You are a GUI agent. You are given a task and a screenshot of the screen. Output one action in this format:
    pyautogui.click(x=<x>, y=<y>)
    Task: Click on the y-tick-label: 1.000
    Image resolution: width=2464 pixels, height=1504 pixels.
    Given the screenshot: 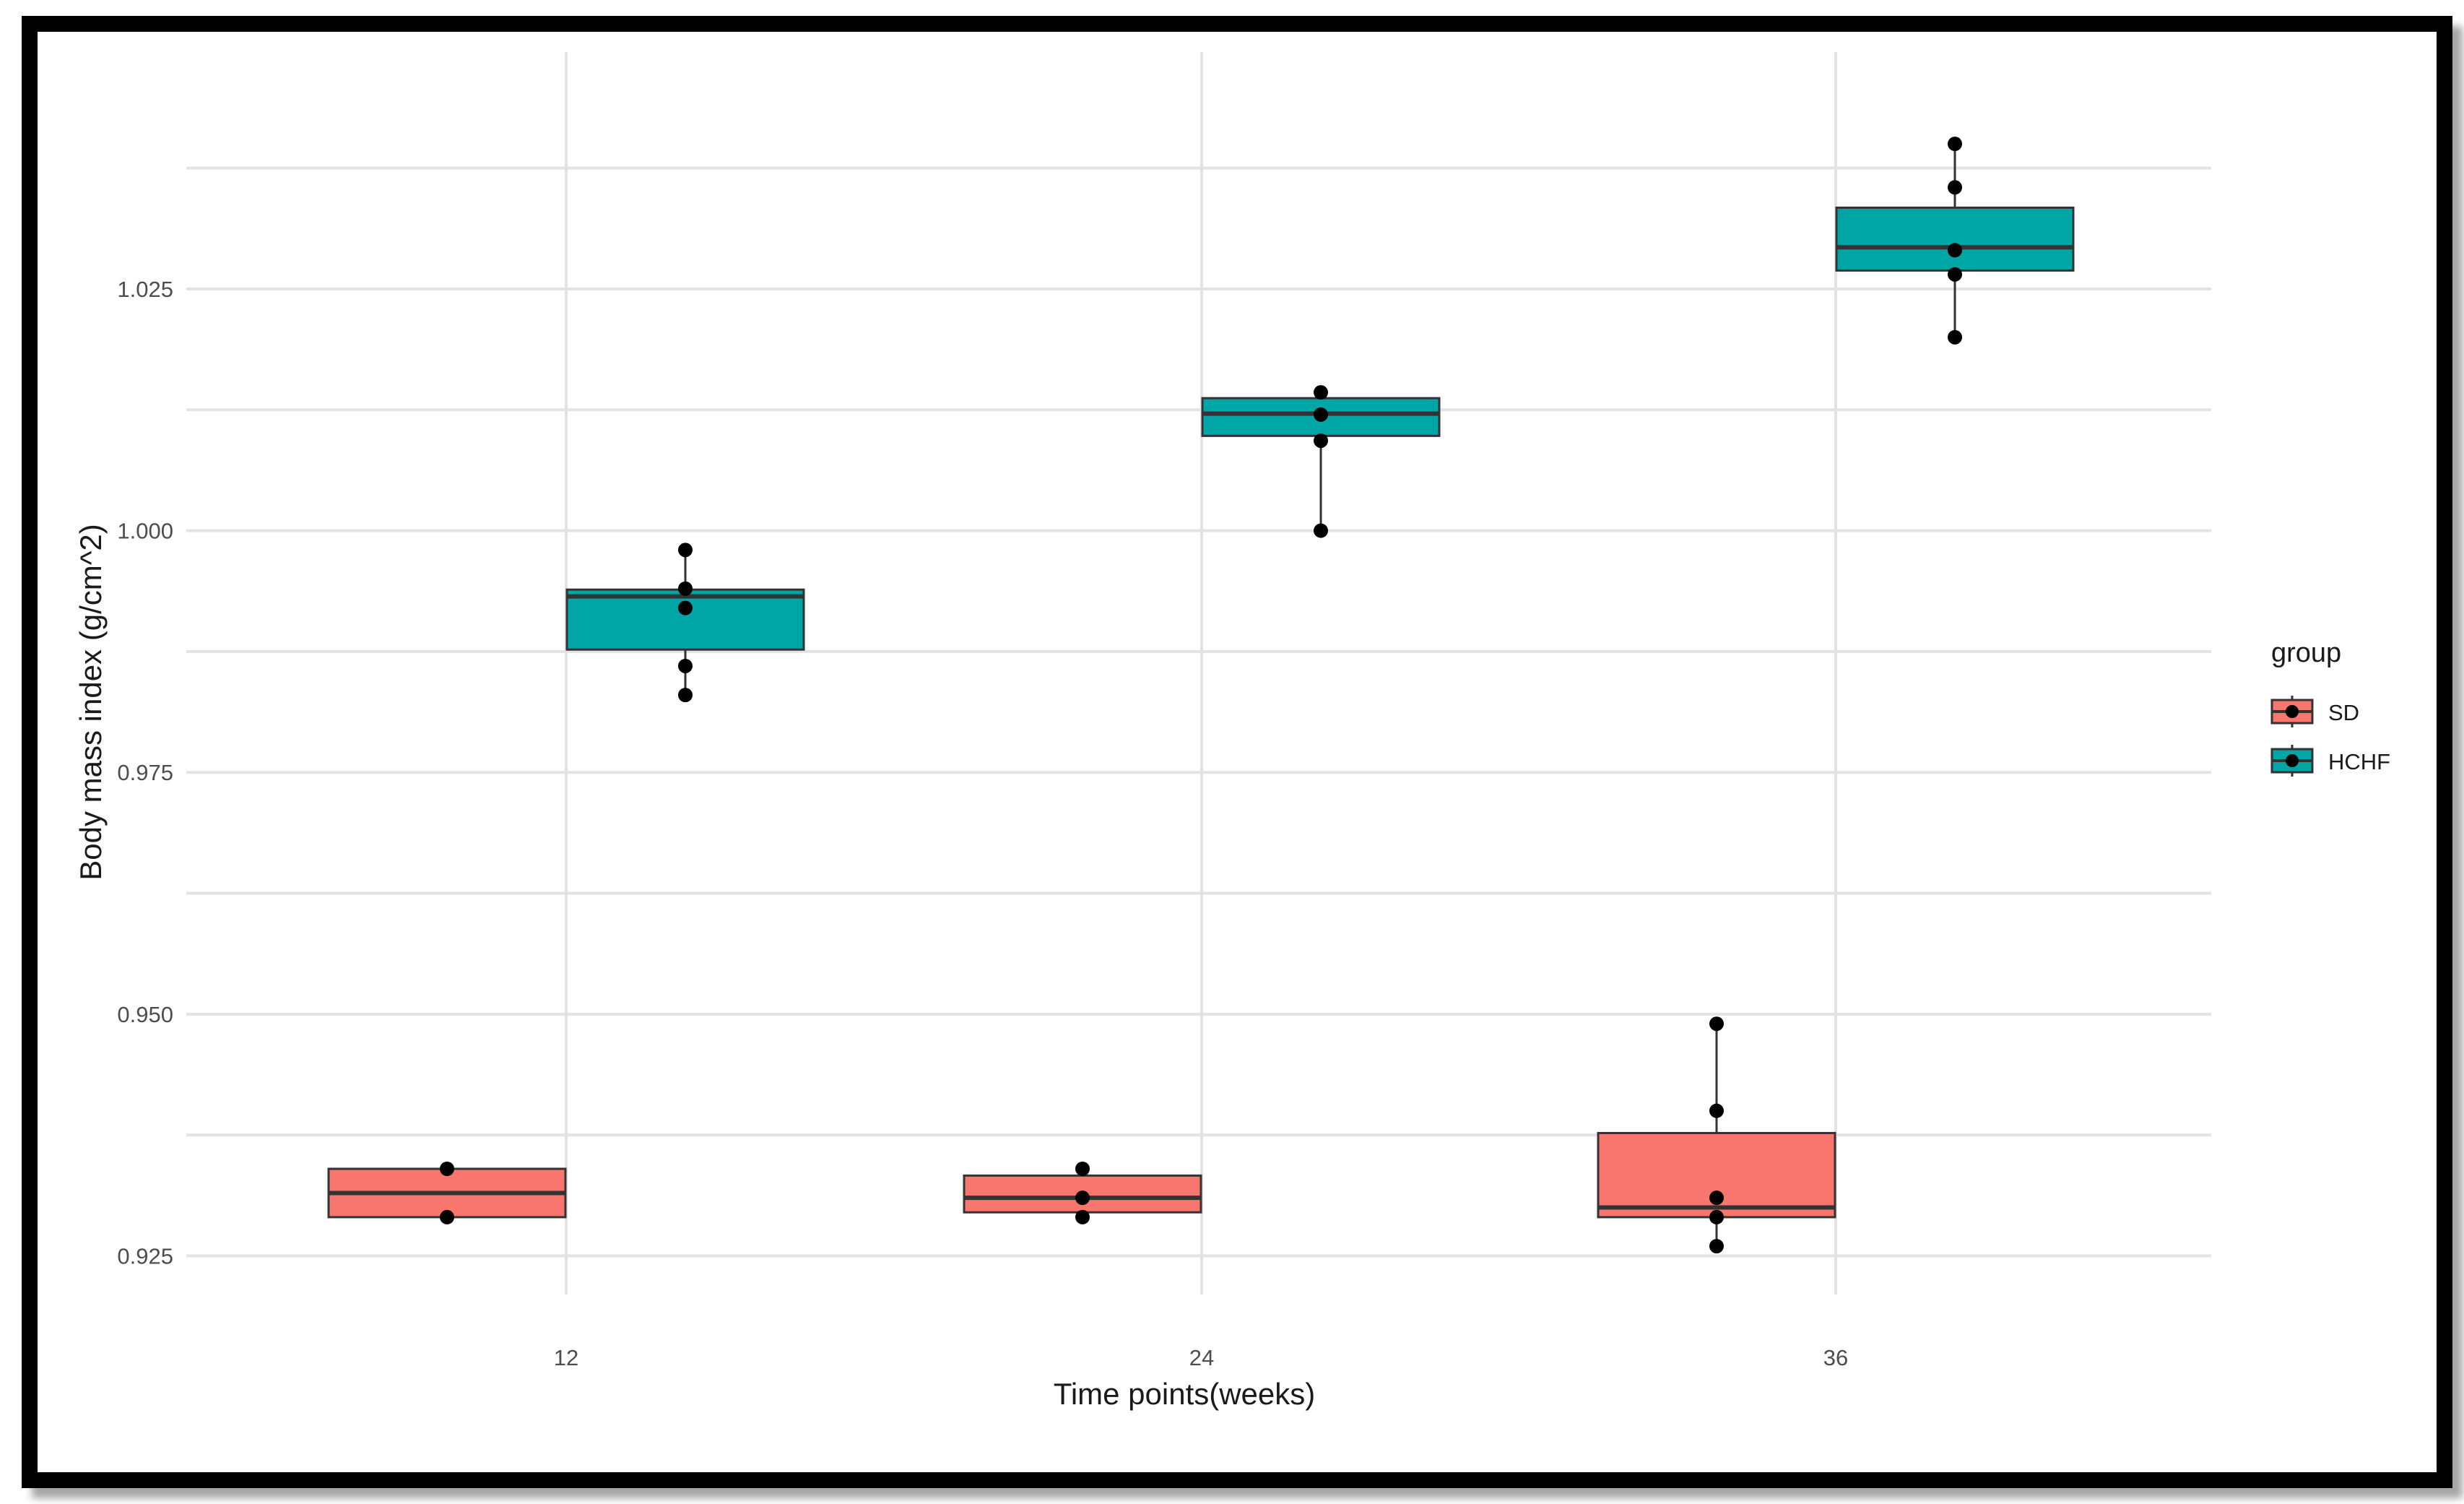 What is the action you would take?
    pyautogui.click(x=145, y=531)
    